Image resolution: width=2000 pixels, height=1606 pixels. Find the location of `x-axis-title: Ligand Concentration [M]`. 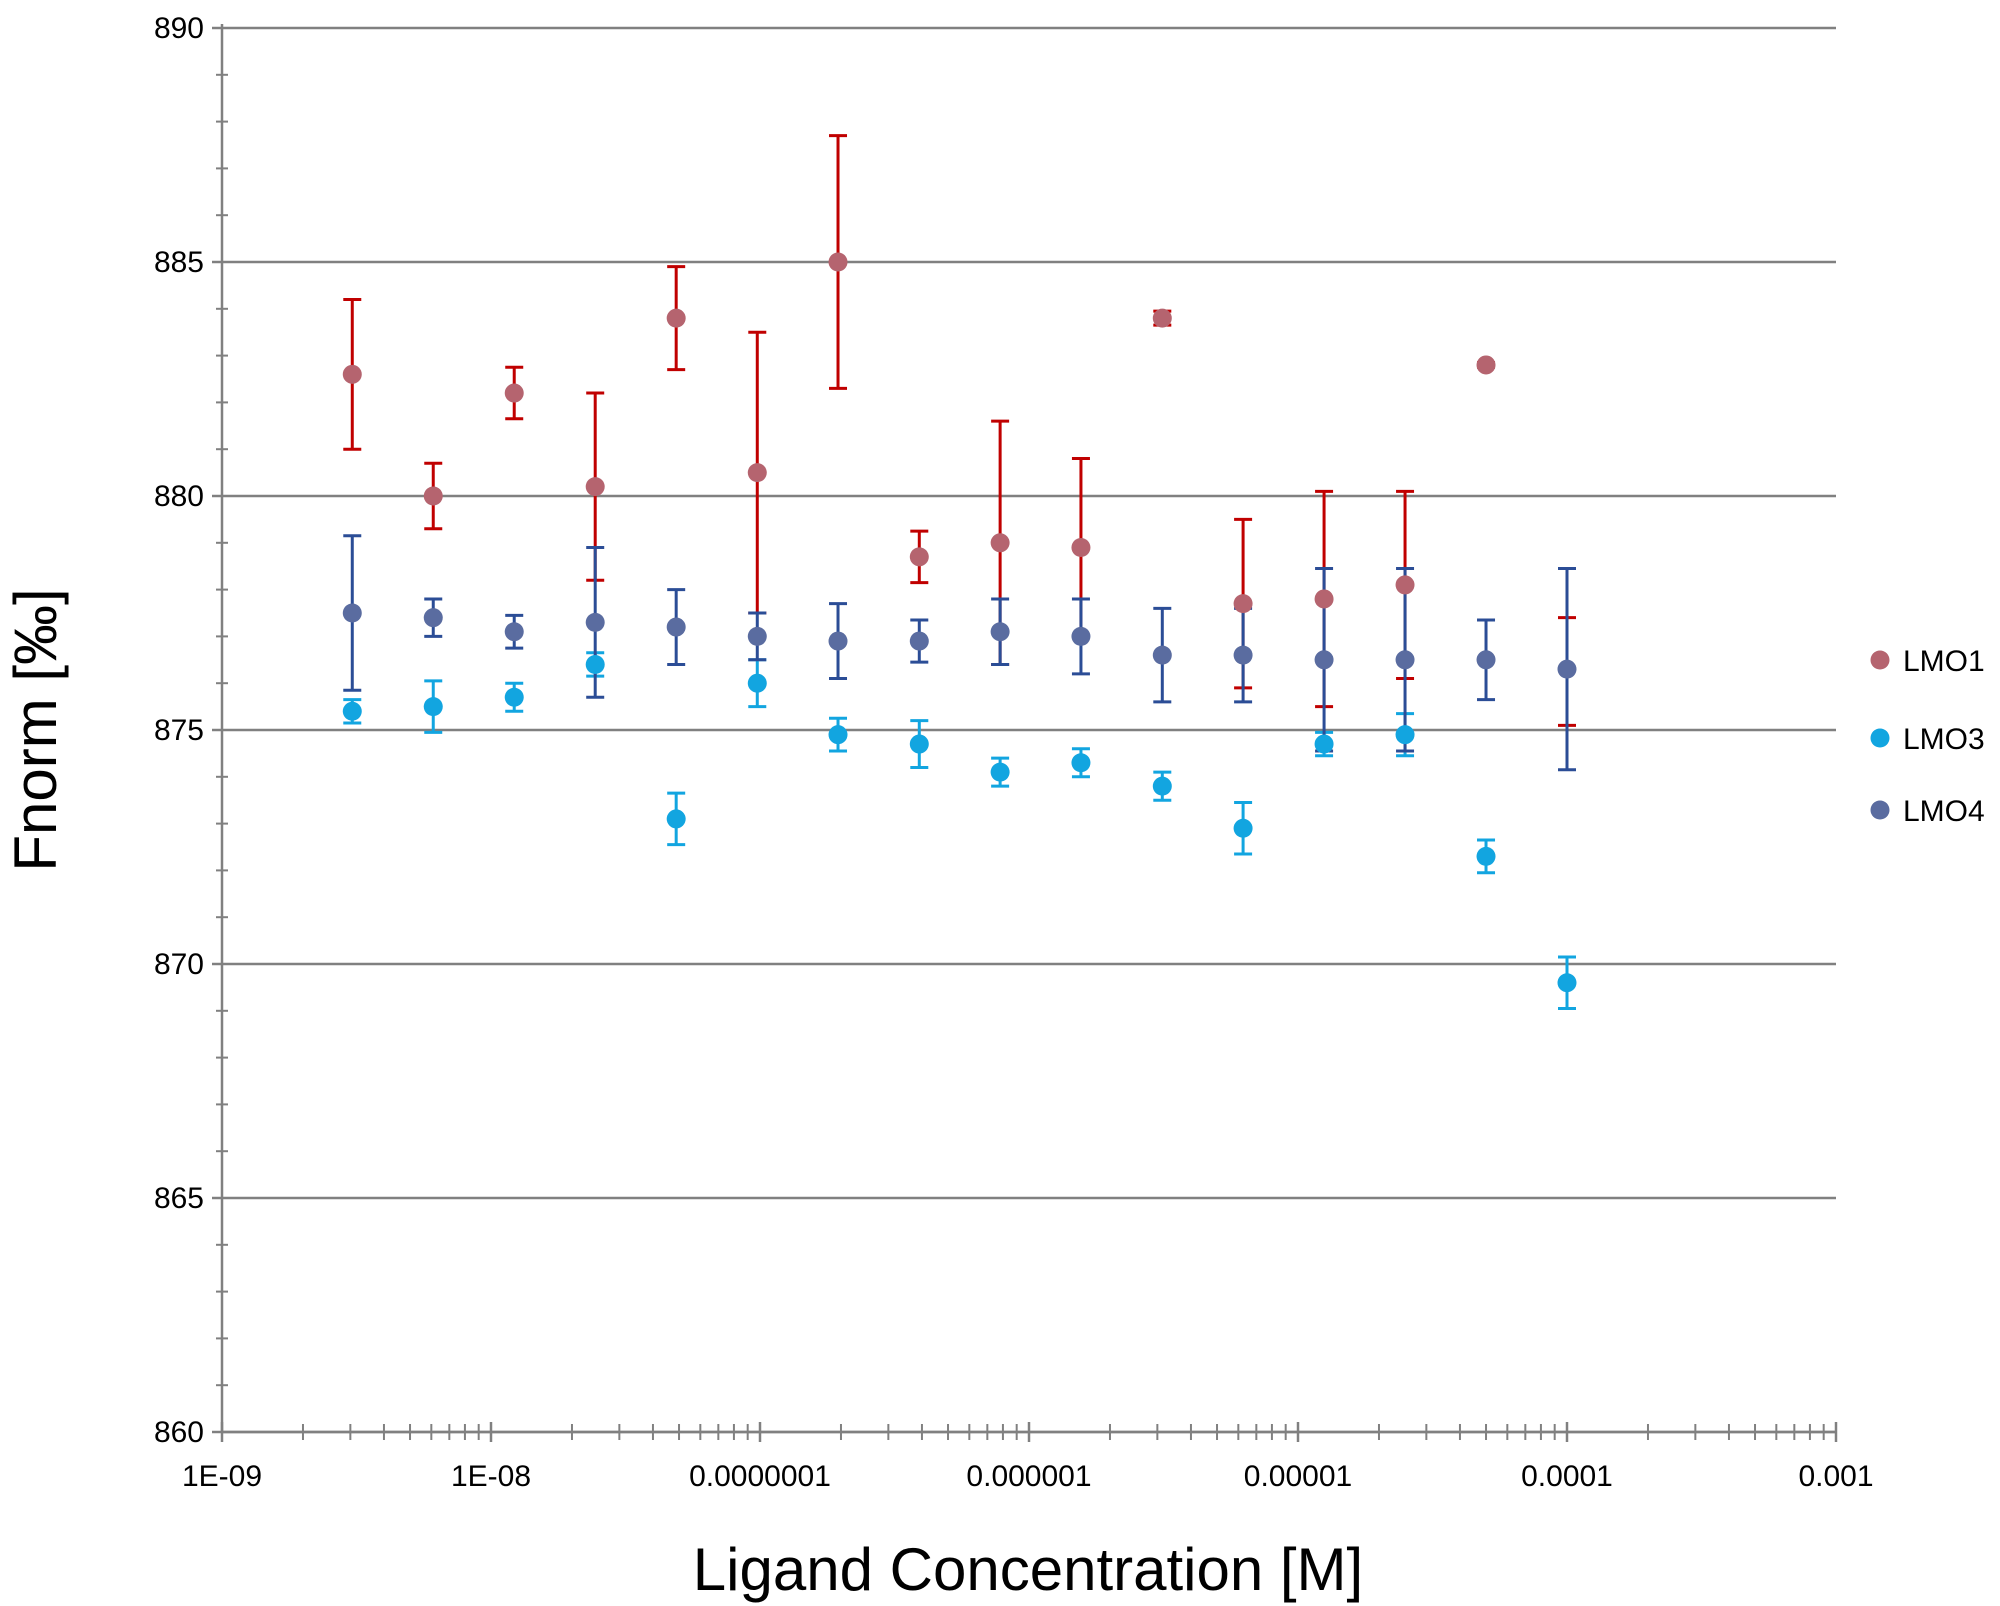

x-axis-title: Ligand Concentration [M] is located at coordinates (1028, 1569).